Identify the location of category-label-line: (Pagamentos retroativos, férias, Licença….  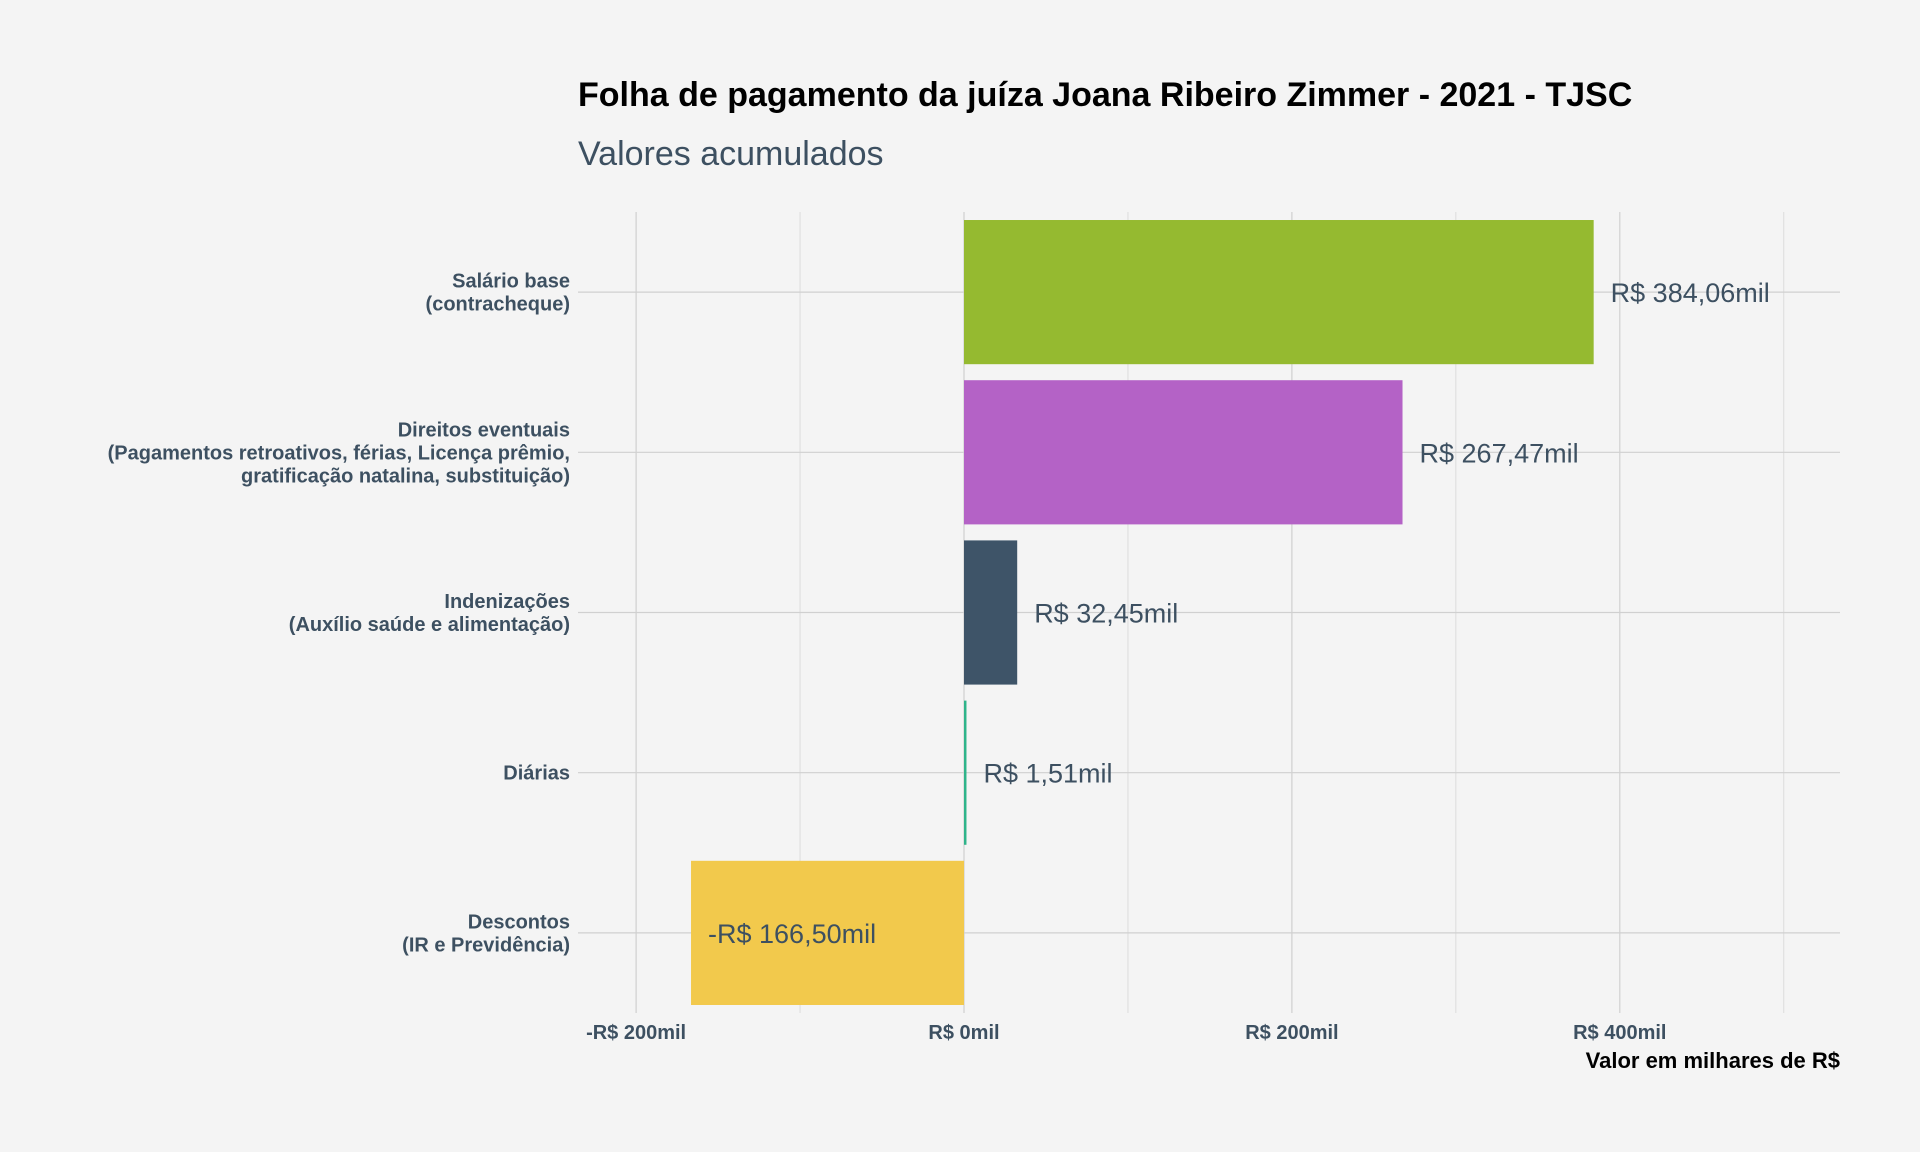
(339, 453).